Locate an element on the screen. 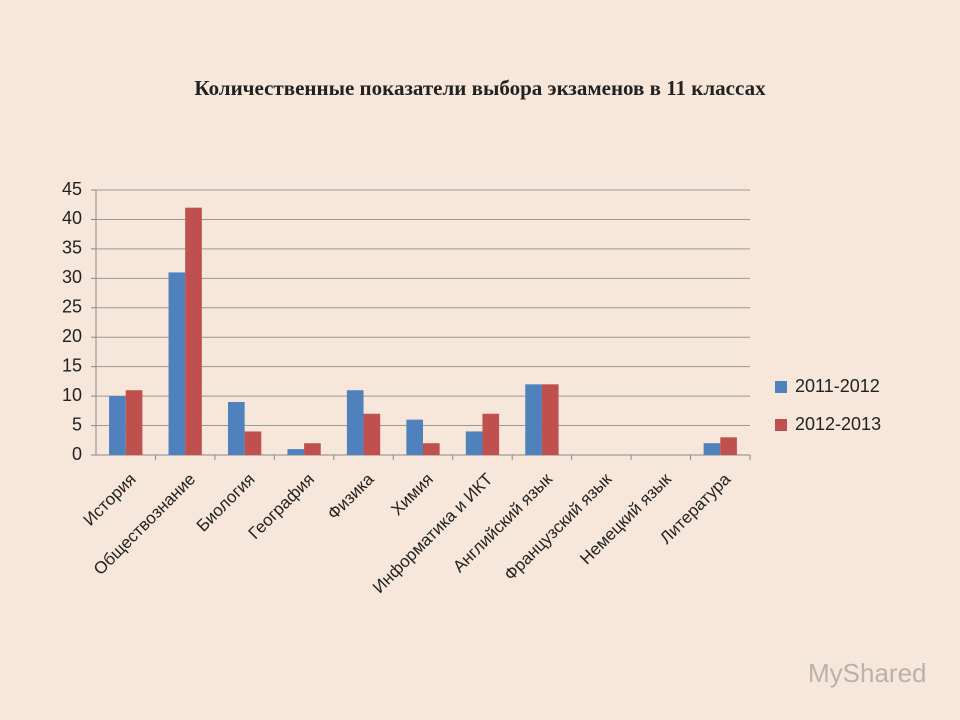  y-tick-label: 40 is located at coordinates (72, 218).